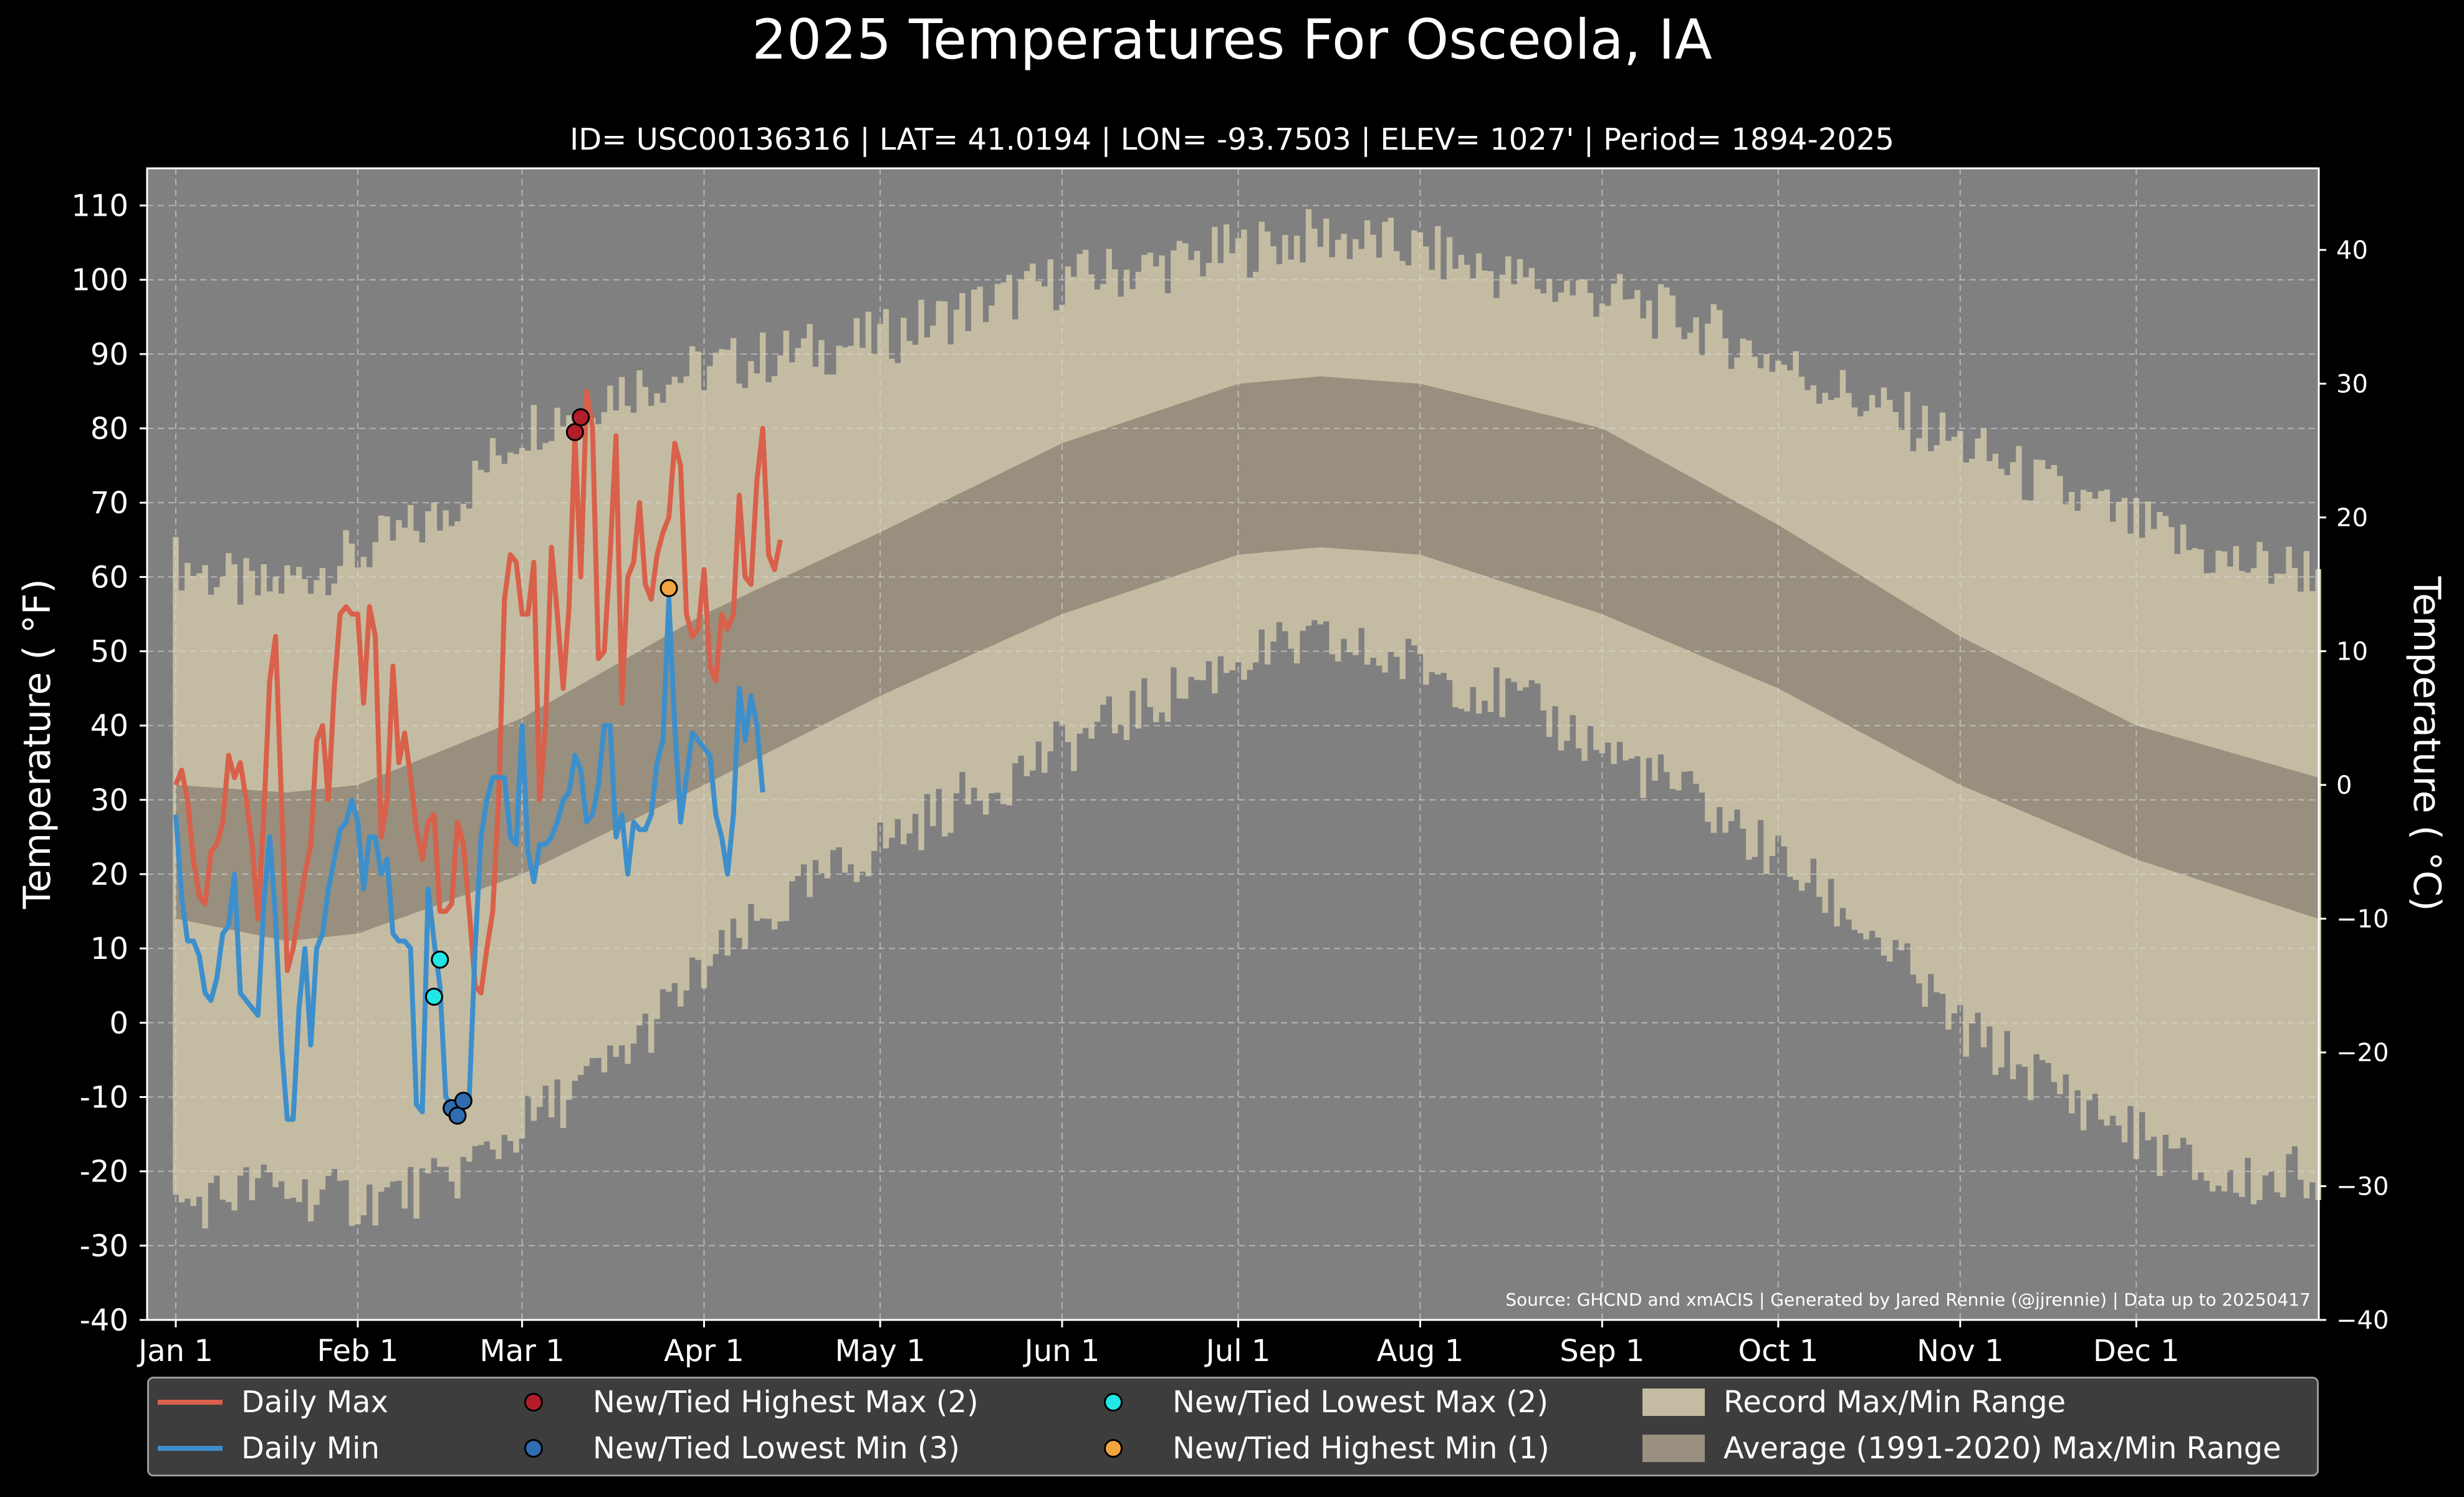 The image size is (2464, 1497). I want to click on y-right-tick-label: 40, so click(2352, 250).